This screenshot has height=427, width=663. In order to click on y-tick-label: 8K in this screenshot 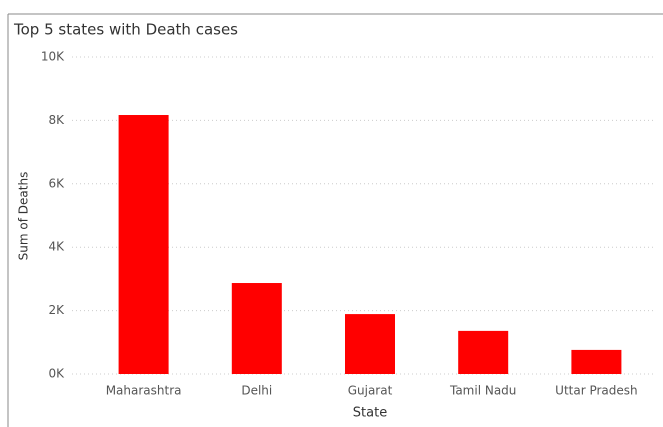, I will do `click(56, 120)`.